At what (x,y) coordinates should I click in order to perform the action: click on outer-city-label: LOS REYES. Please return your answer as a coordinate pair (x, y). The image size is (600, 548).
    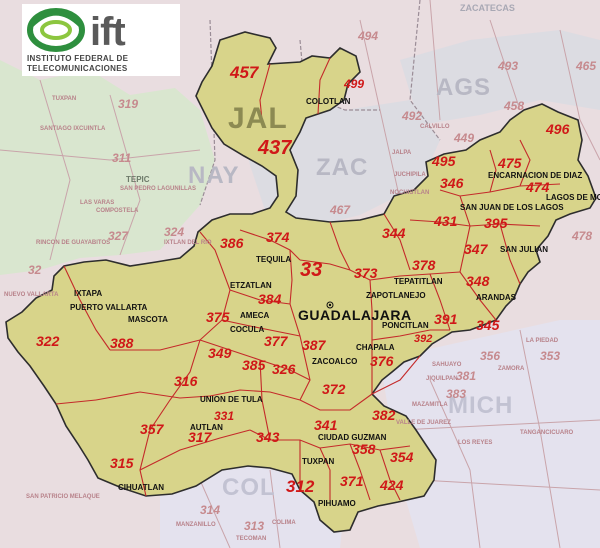
    Looking at the image, I should click on (475, 443).